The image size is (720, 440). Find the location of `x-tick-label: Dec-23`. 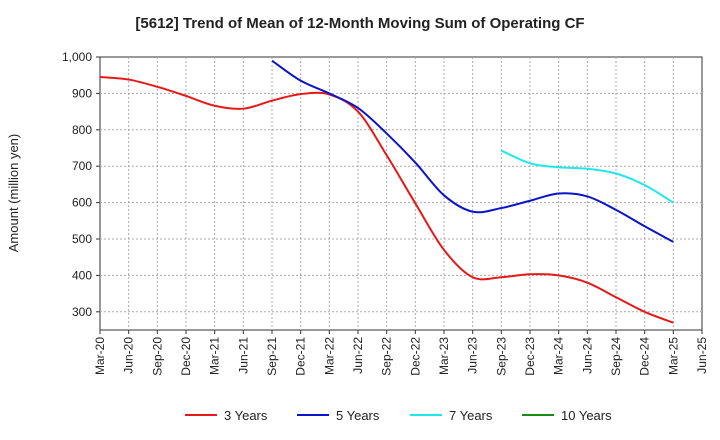

x-tick-label: Dec-23 is located at coordinates (530, 356).